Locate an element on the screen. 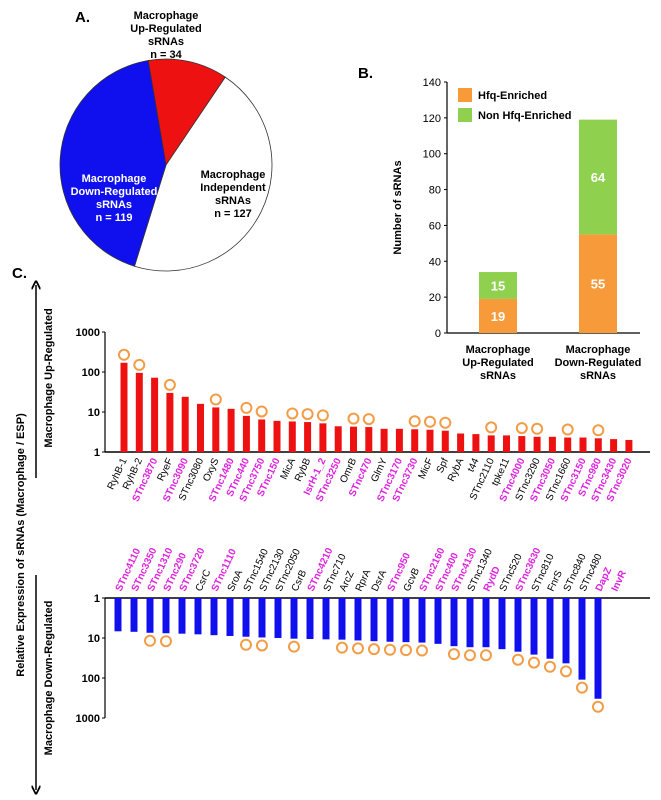 This screenshot has height=800, width=661. x-category-label: Macrophage is located at coordinates (598, 350).